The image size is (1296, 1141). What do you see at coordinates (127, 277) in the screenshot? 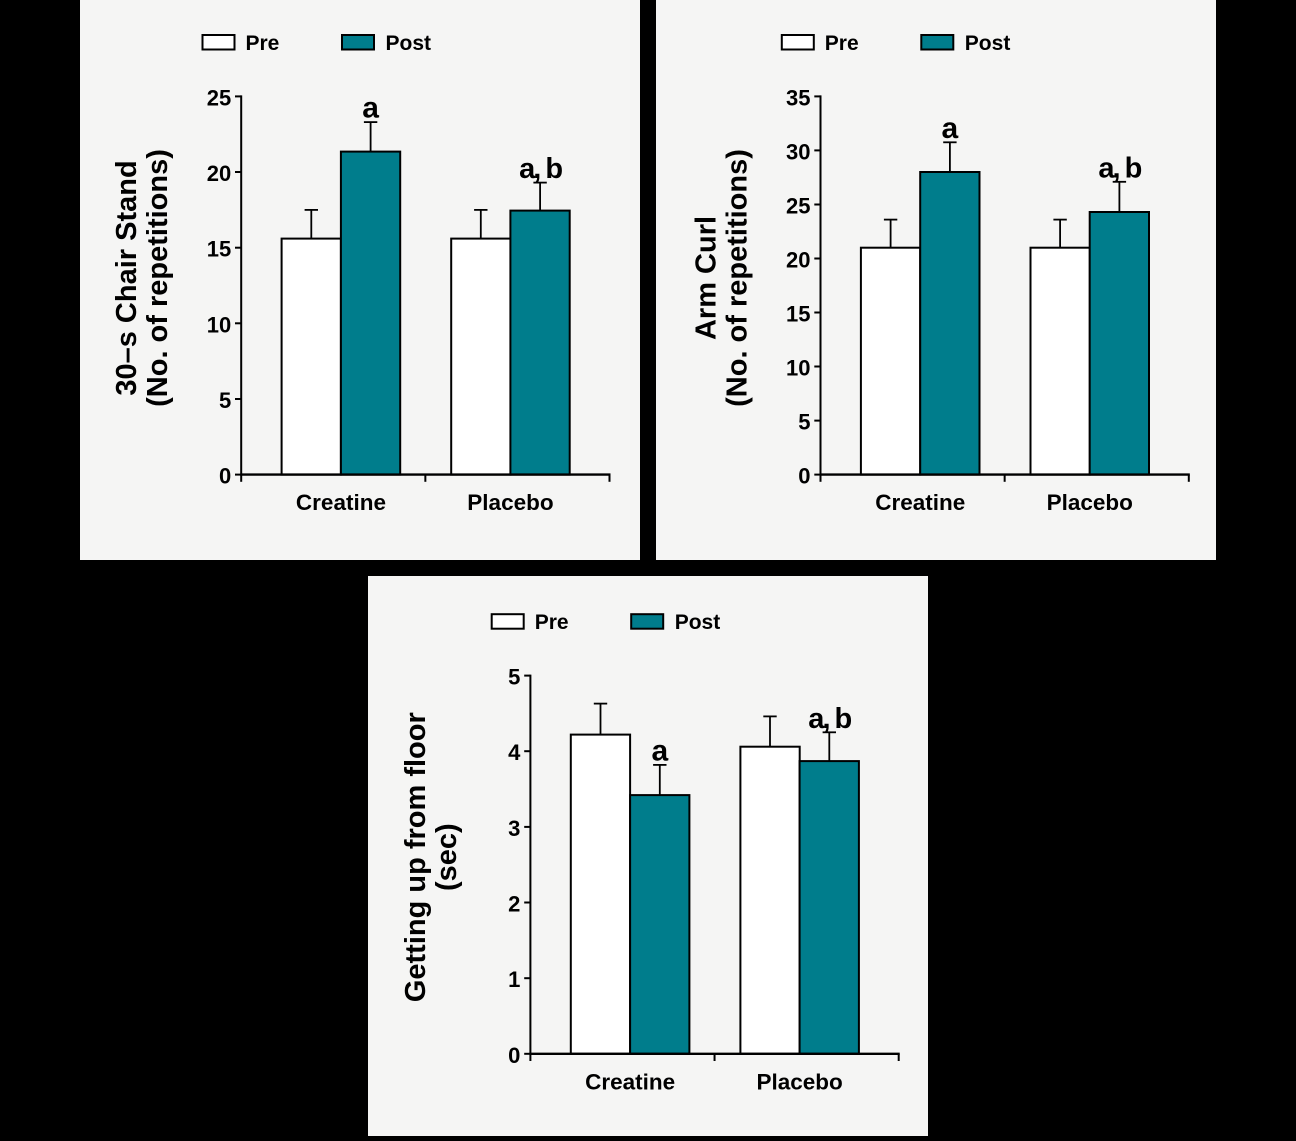
I see `svg-text: 30–s Chair Stand` at bounding box center [127, 277].